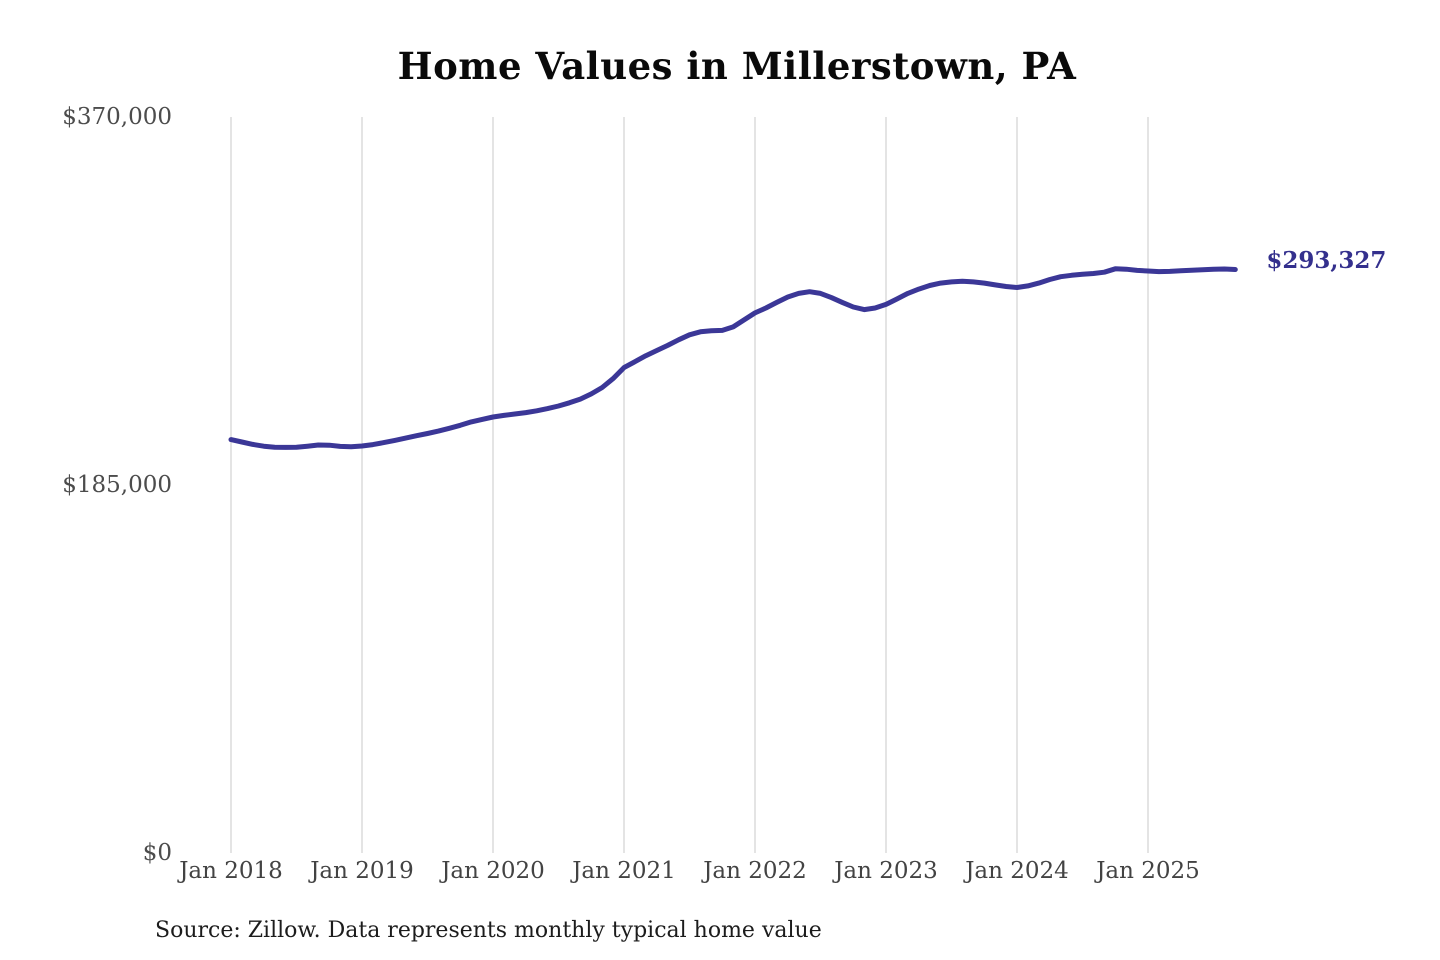 This screenshot has width=1440, height=960. I want to click on y-axis-tick-label: $0, so click(157, 853).